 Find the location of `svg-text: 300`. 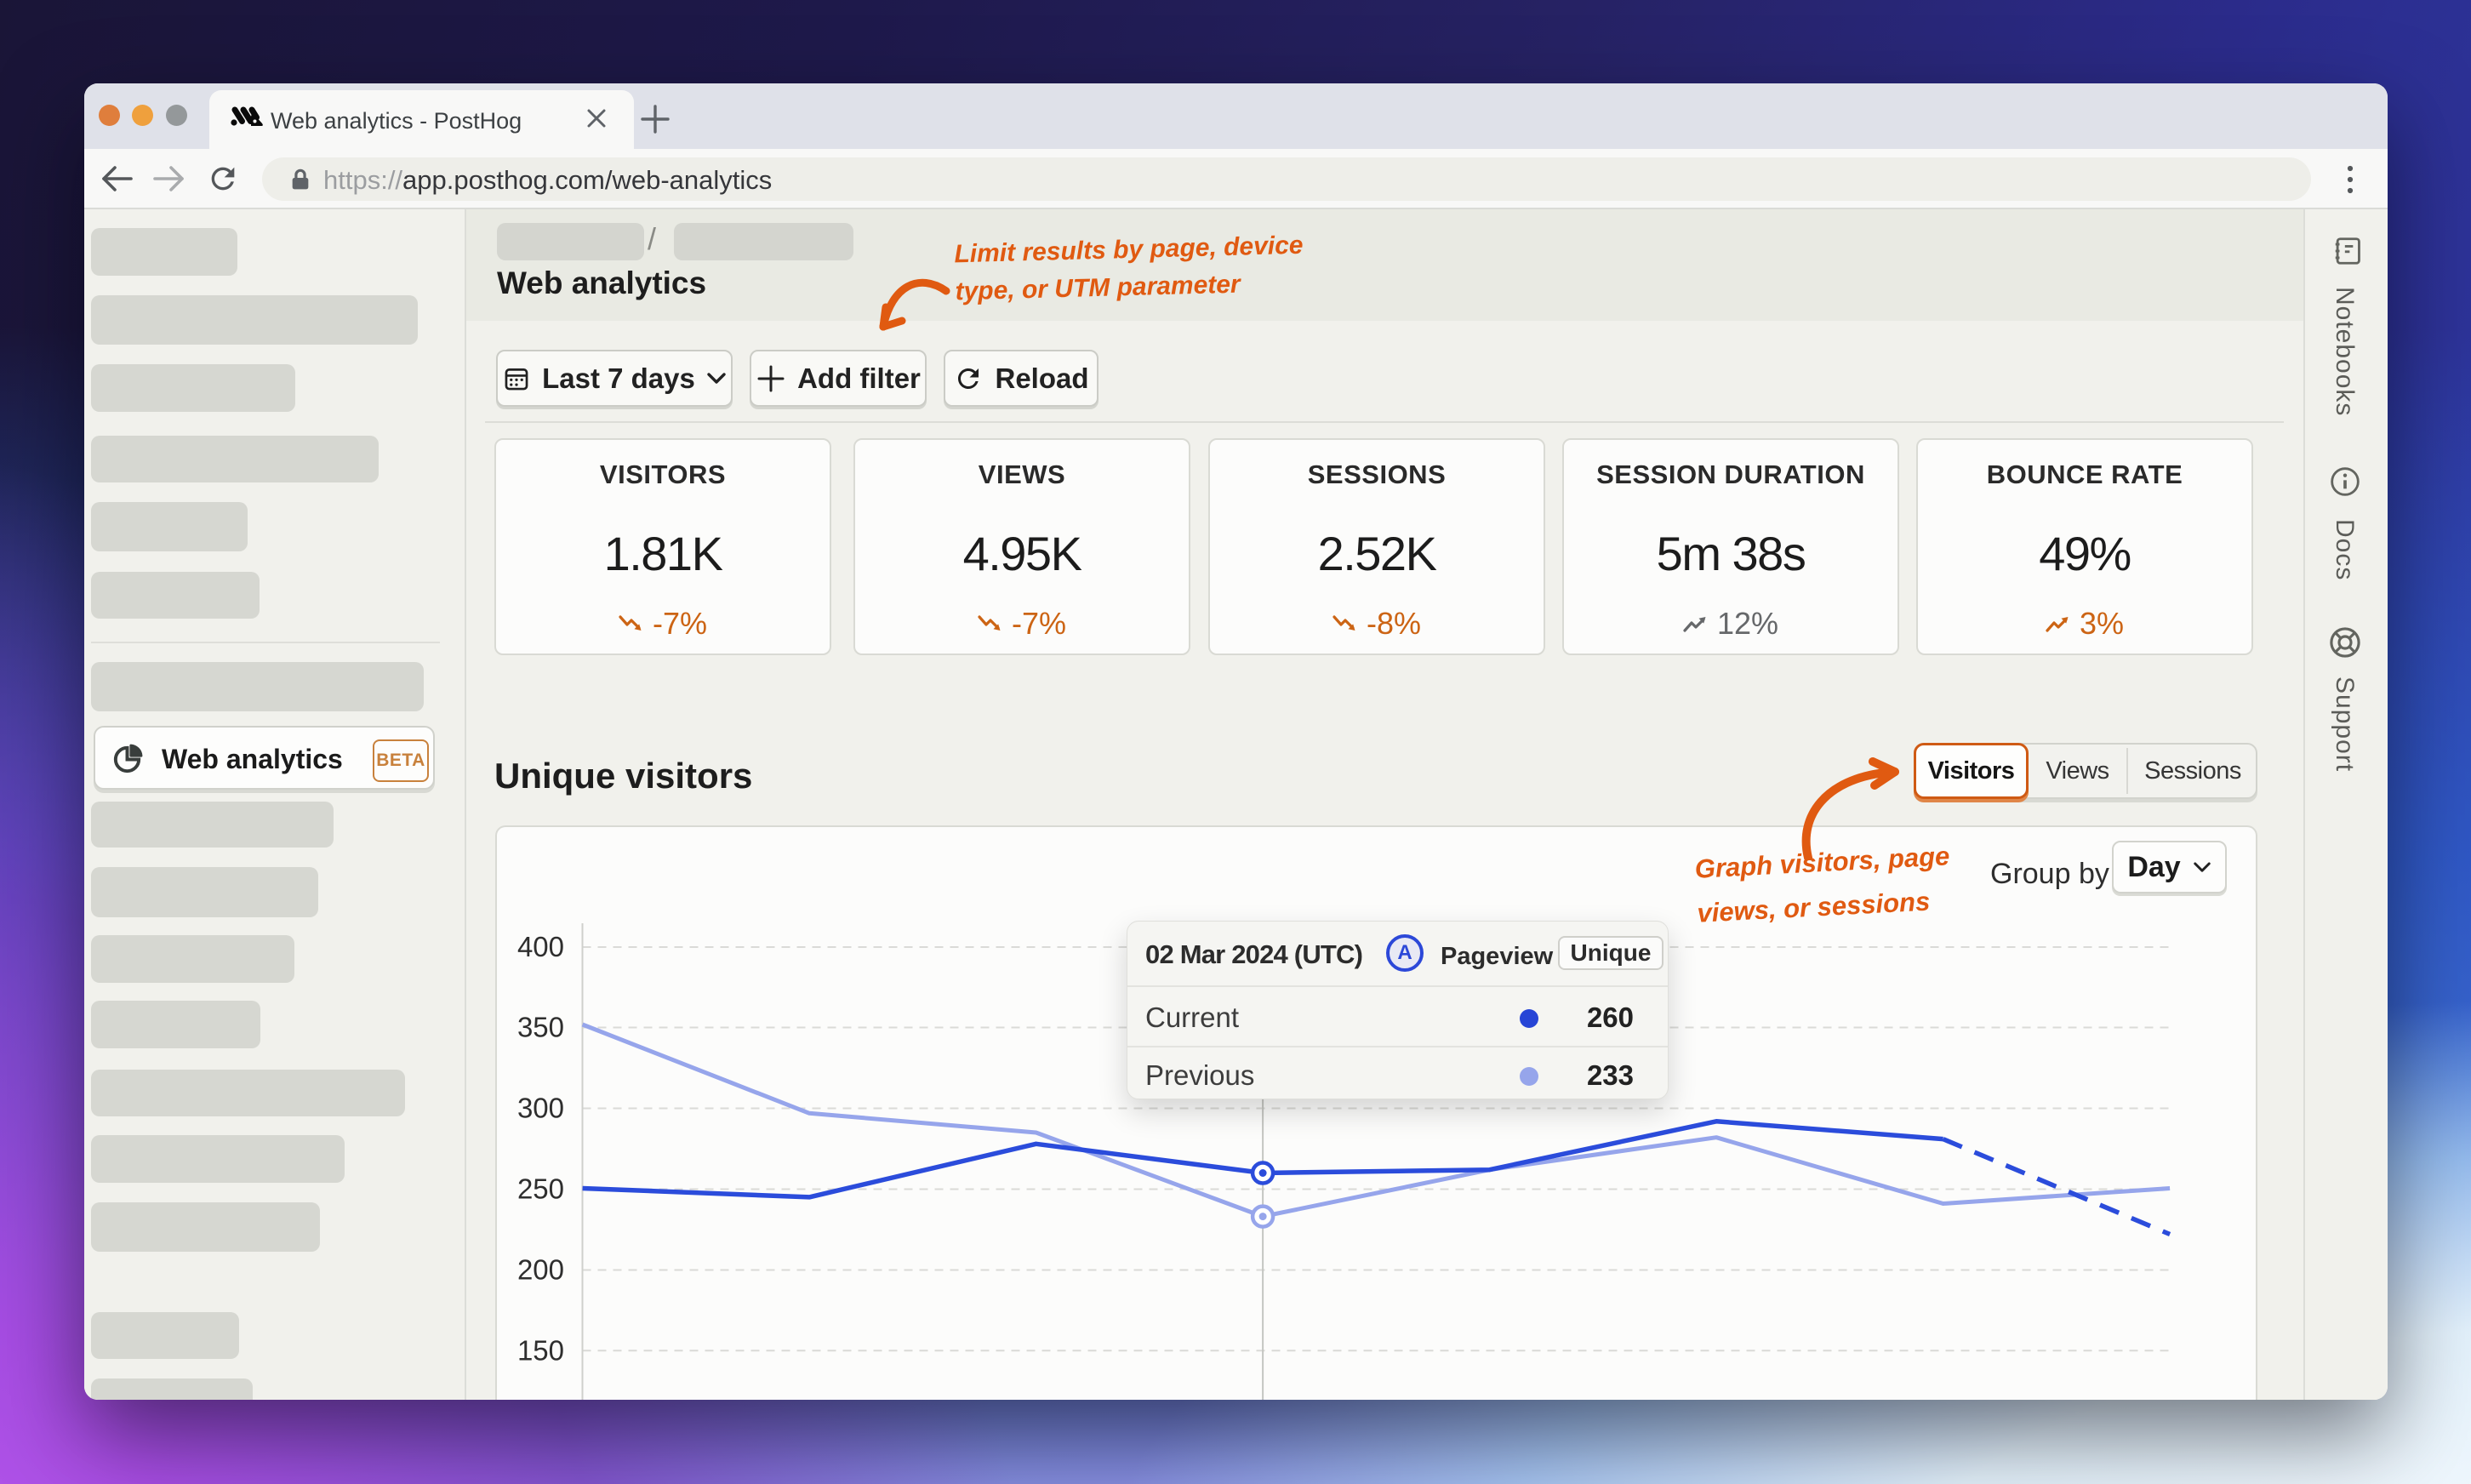

svg-text: 300 is located at coordinates (540, 1108).